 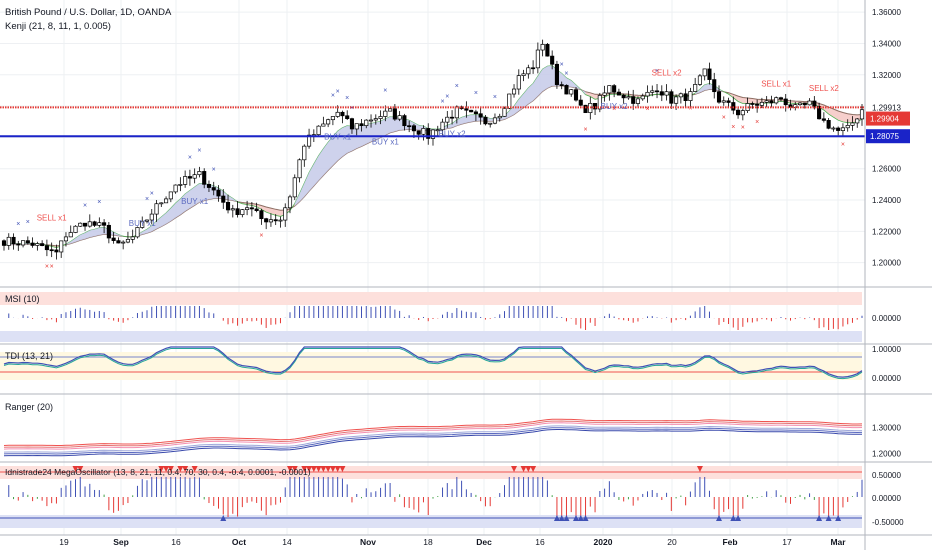 What do you see at coordinates (452, 542) in the screenshot?
I see `time-axis: 19 Sep 16 Oct 14 Nov 18 Dec 16 2020 20 Feb 17 Mar` at bounding box center [452, 542].